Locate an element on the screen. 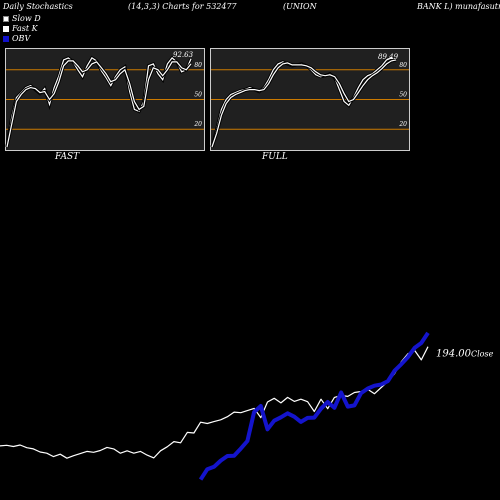 This screenshot has height=500, width=500. last-value-label: 89.49 is located at coordinates (388, 57).